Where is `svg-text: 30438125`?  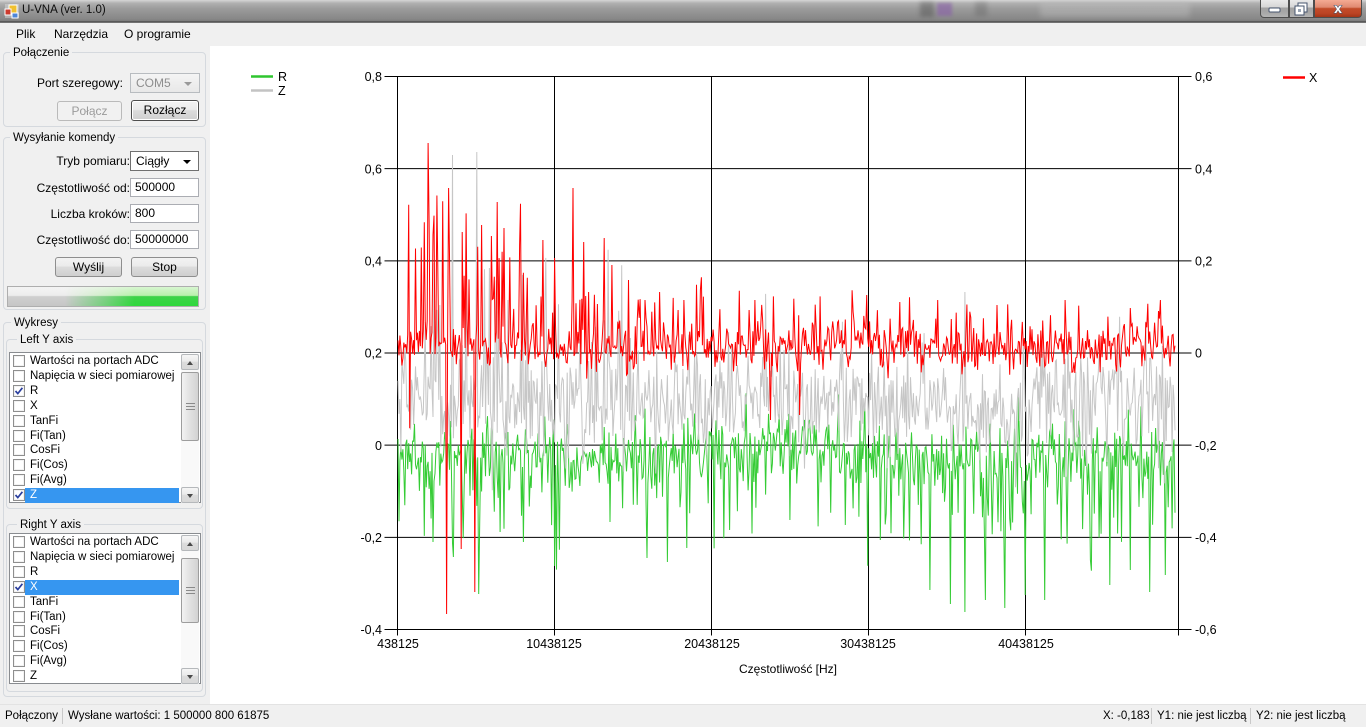
svg-text: 30438125 is located at coordinates (868, 644).